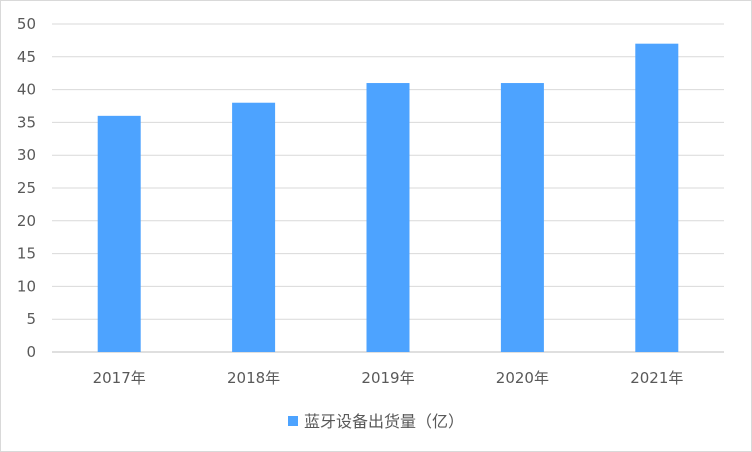  What do you see at coordinates (253, 378) in the screenshot?
I see `x-tick-label: 2018年` at bounding box center [253, 378].